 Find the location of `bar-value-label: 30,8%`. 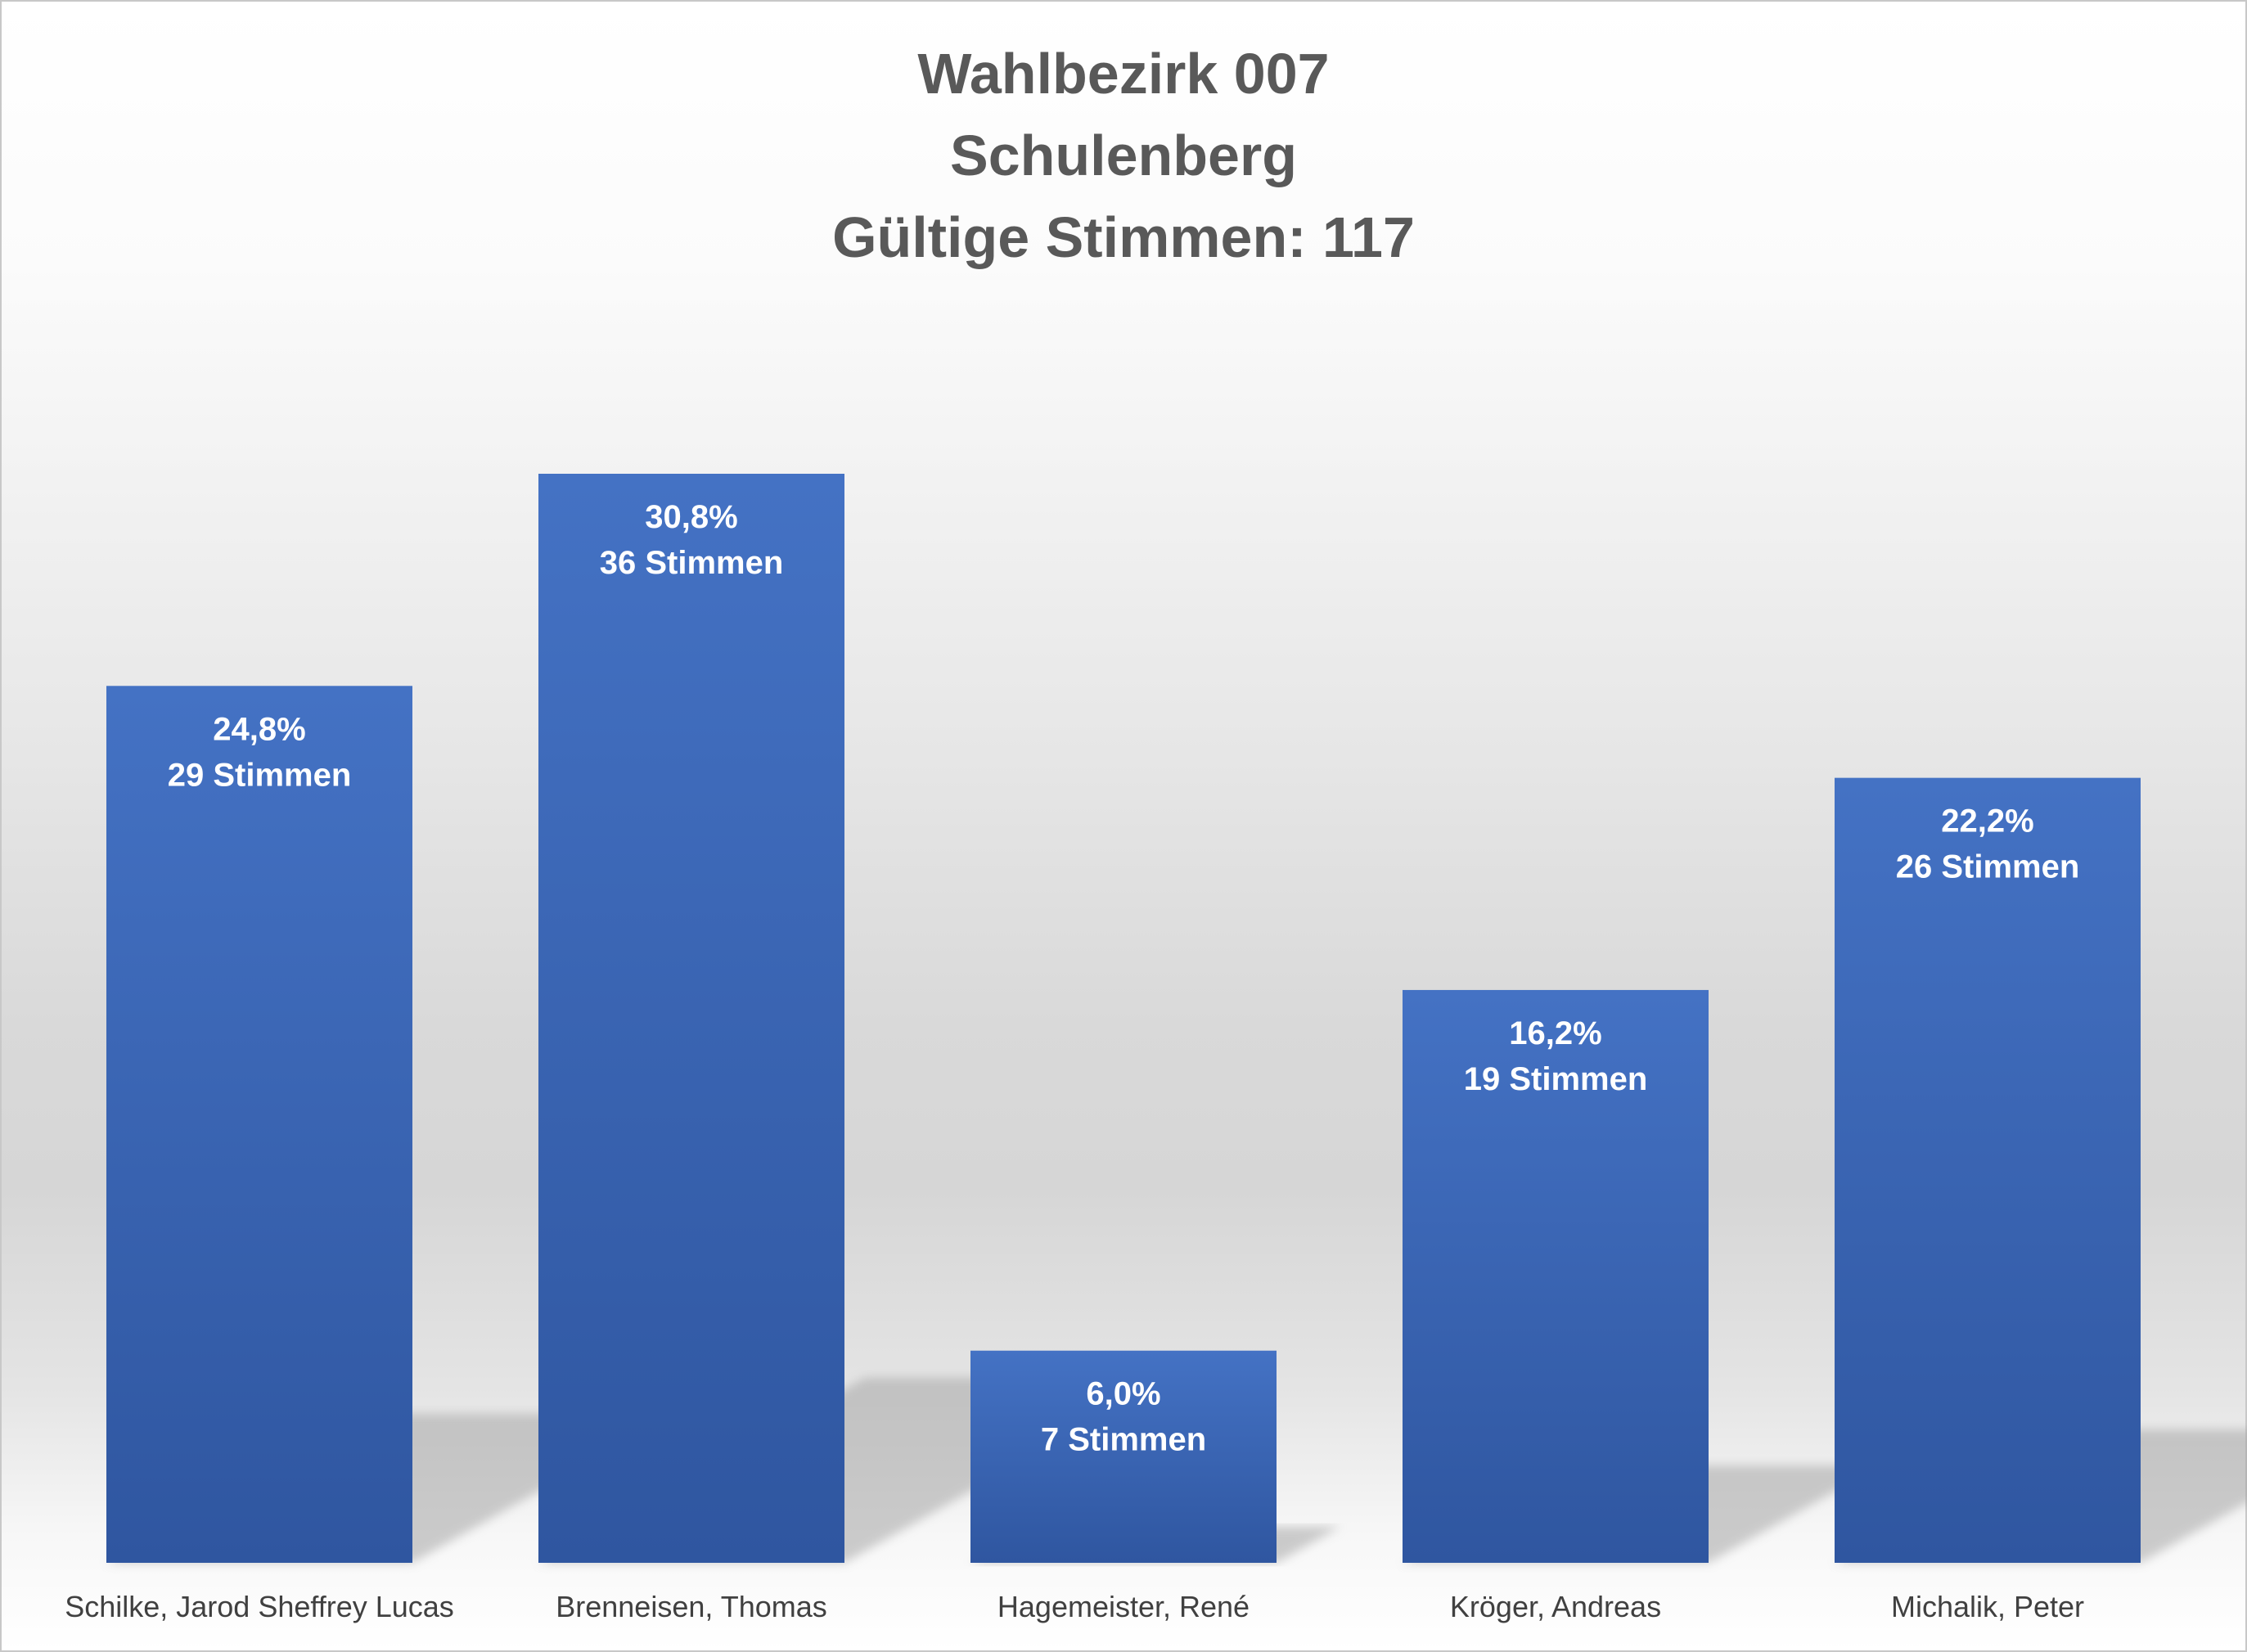

bar-value-label: 30,8% is located at coordinates (691, 517).